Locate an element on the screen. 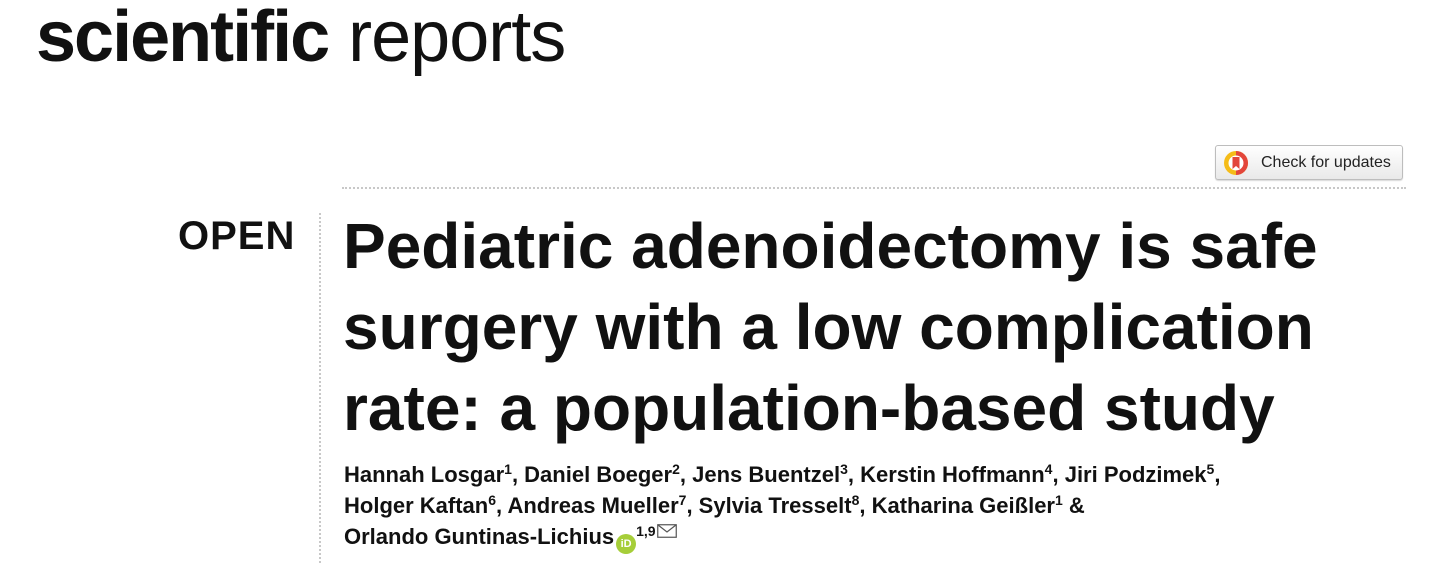 The image size is (1456, 563). author: Katharina Geißler is located at coordinates (963, 505).